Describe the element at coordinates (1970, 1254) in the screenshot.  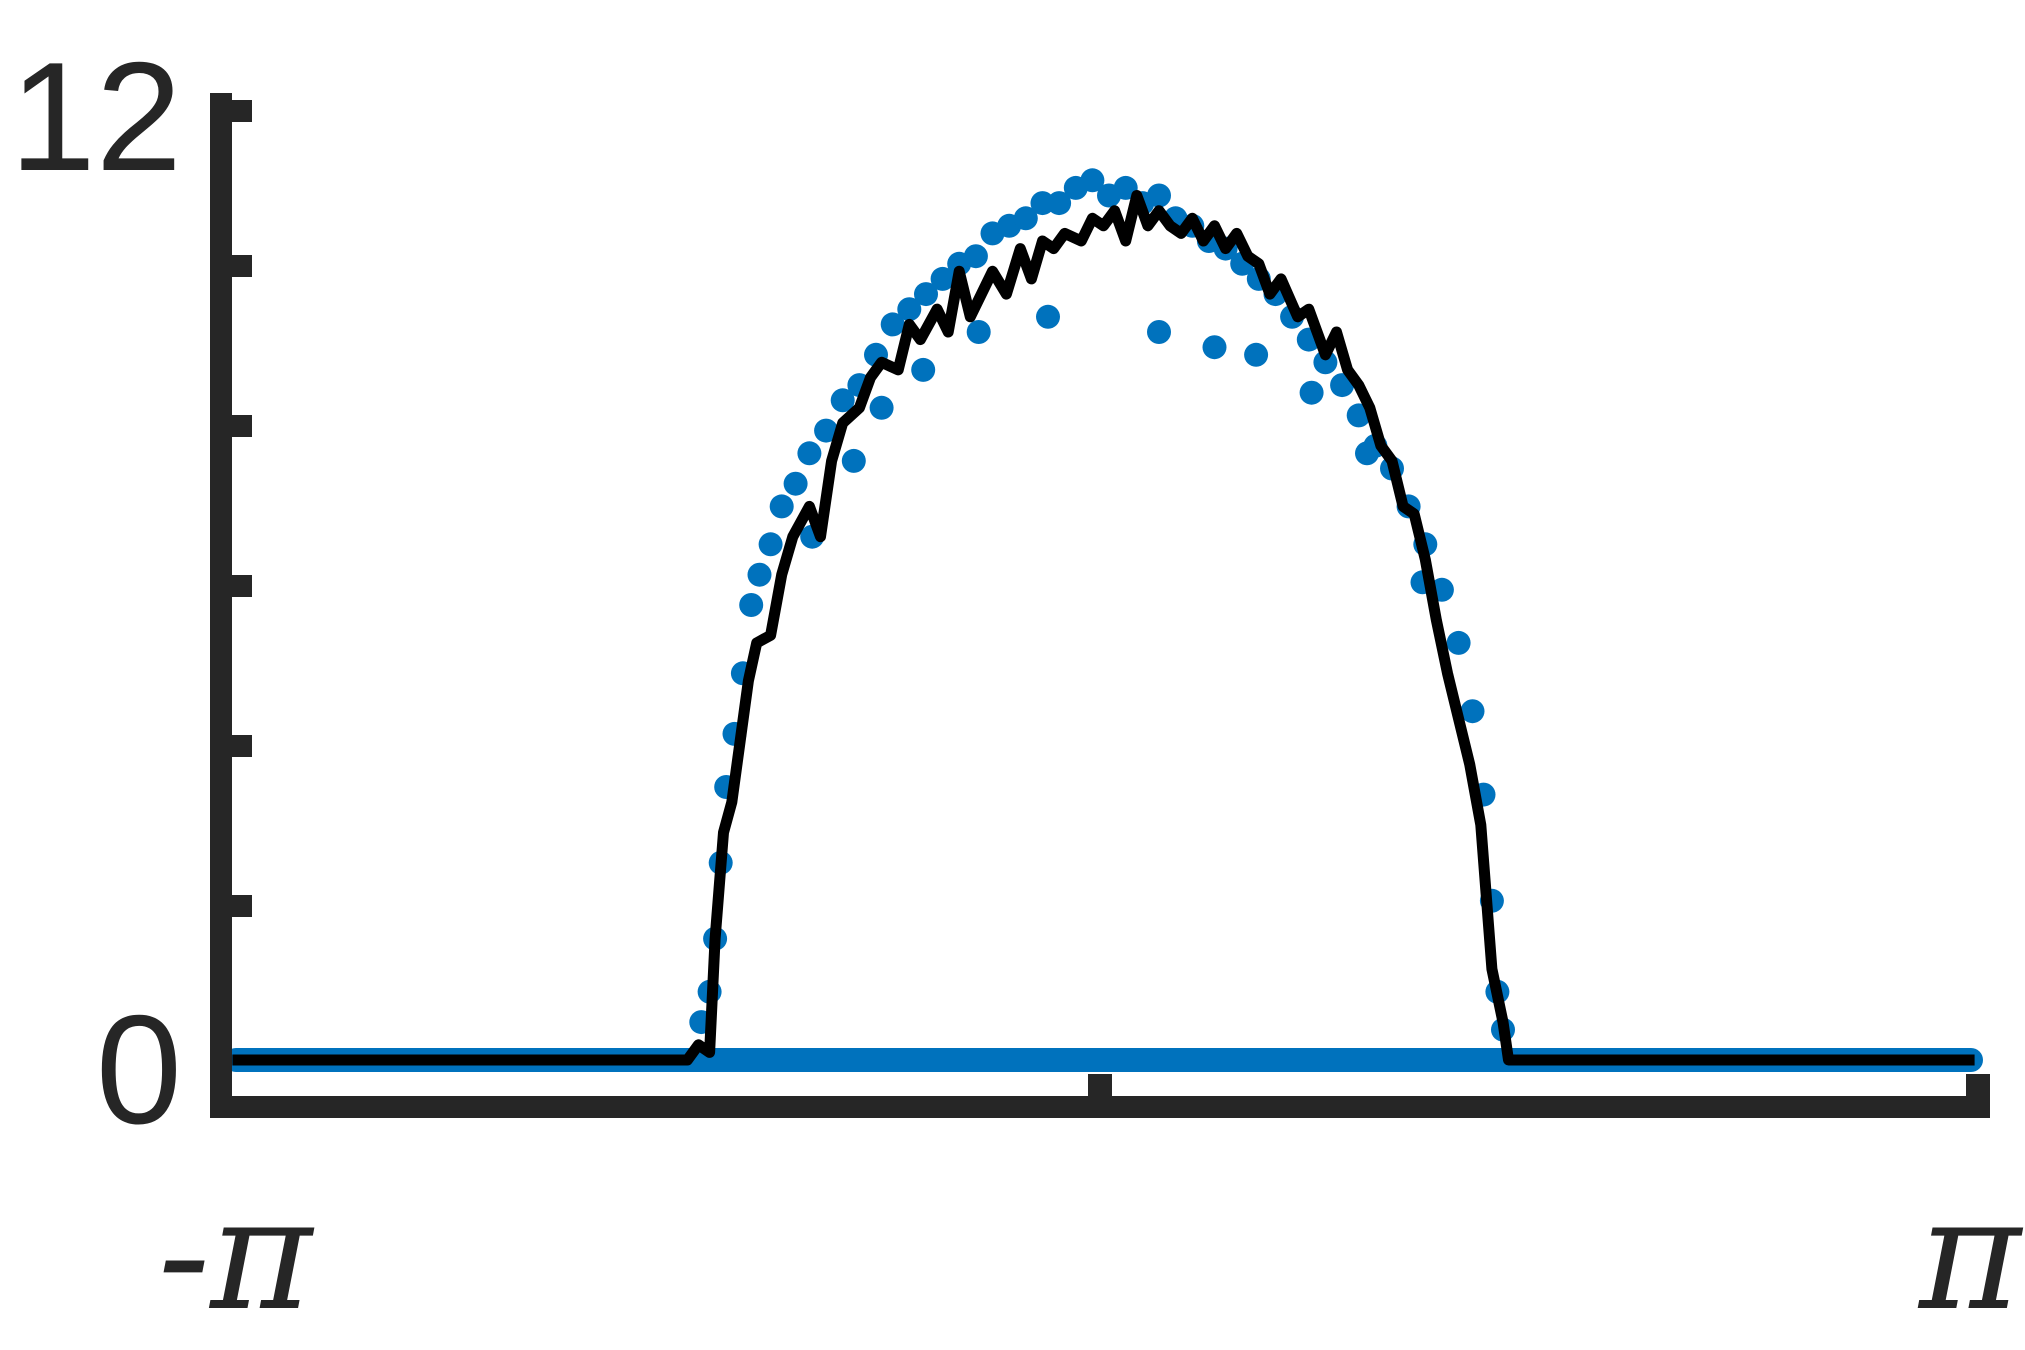
I see `x-tick-label-right: π` at that location.